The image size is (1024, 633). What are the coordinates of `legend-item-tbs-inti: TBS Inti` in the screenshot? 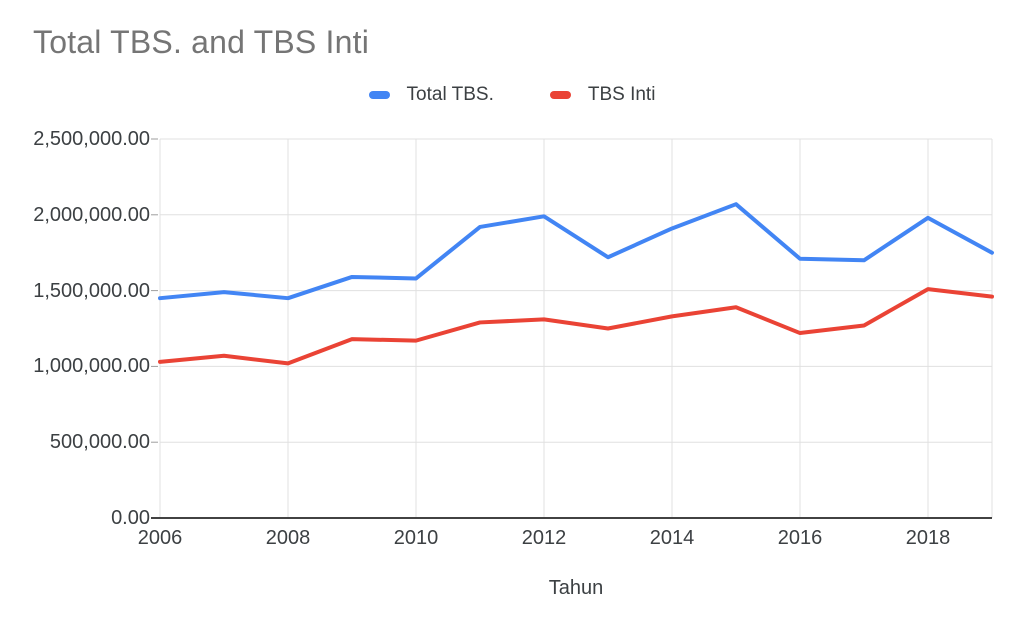 It's located at (602, 95).